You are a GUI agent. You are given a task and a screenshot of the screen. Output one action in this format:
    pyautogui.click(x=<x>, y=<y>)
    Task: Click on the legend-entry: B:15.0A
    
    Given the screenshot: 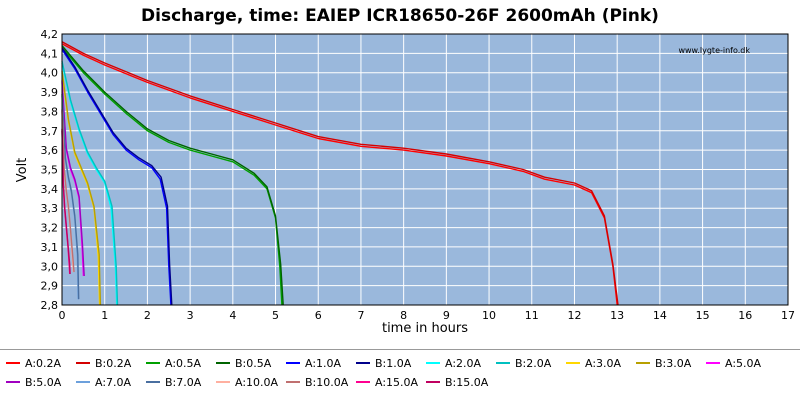 What is the action you would take?
    pyautogui.click(x=467, y=382)
    